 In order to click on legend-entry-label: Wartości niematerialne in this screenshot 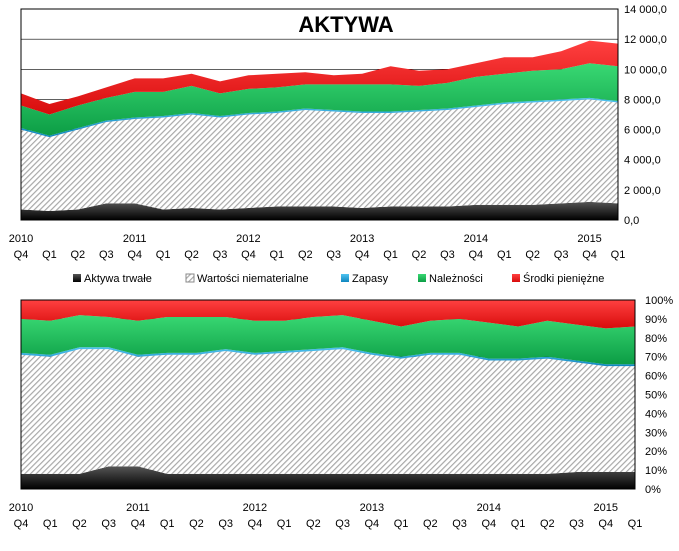, I will do `click(252, 279)`.